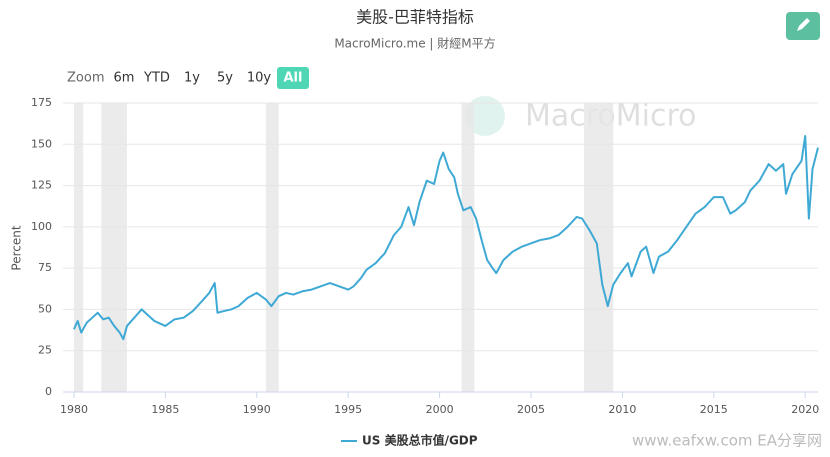 The height and width of the screenshot is (457, 830). What do you see at coordinates (74, 409) in the screenshot?
I see `x-tick-label: 1980` at bounding box center [74, 409].